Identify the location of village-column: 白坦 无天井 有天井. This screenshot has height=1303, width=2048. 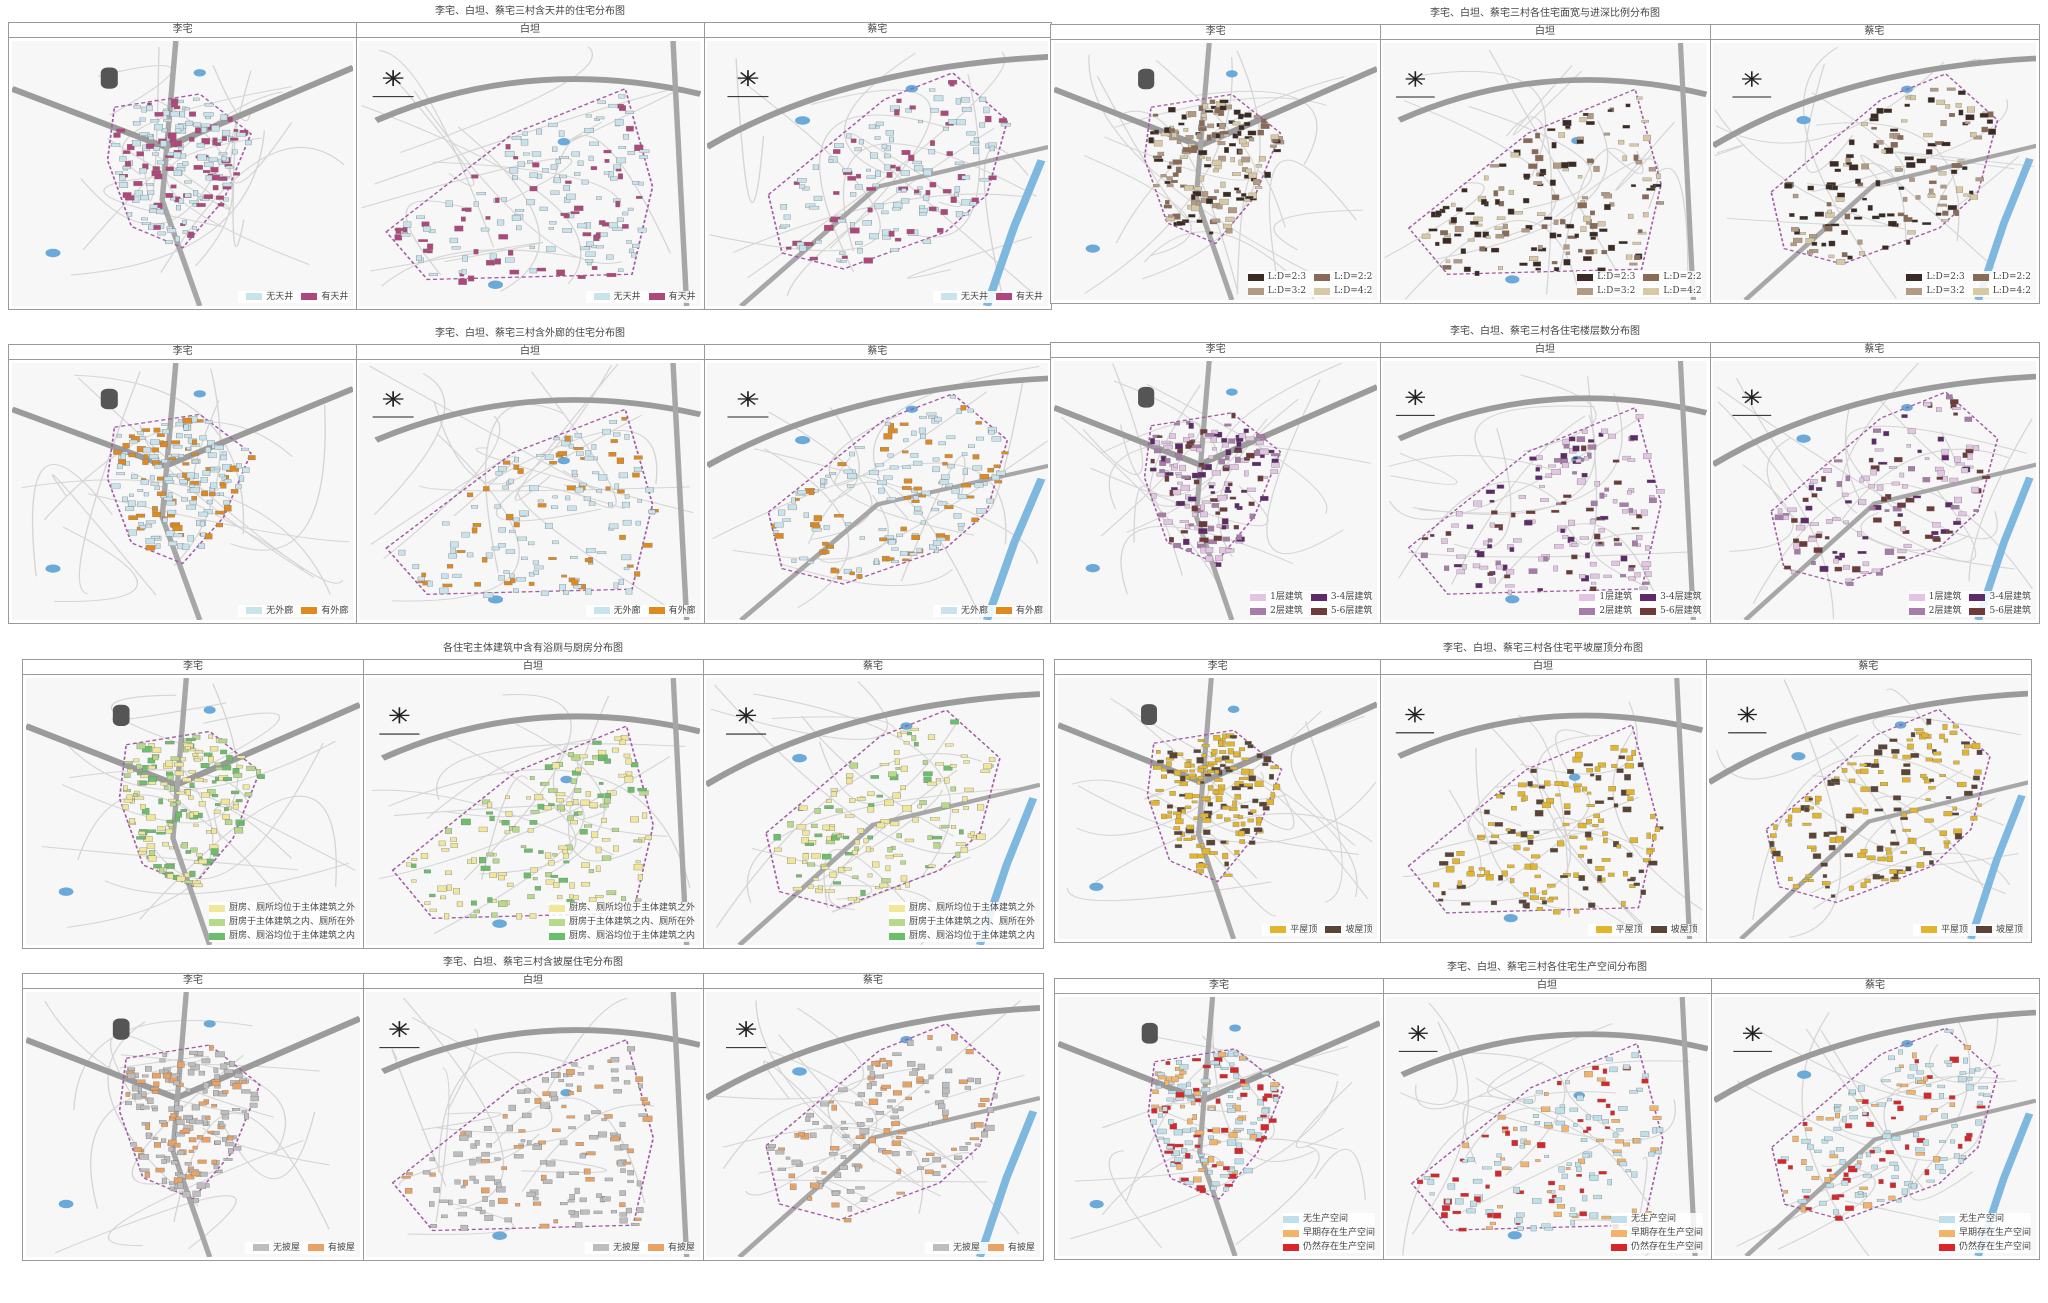
(530, 166).